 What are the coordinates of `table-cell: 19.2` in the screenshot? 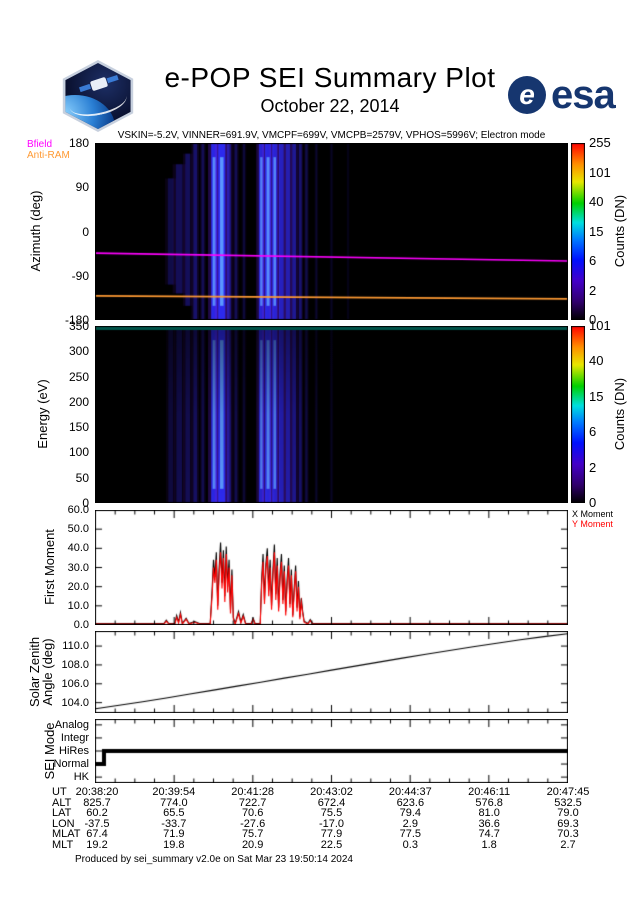 It's located at (97, 845).